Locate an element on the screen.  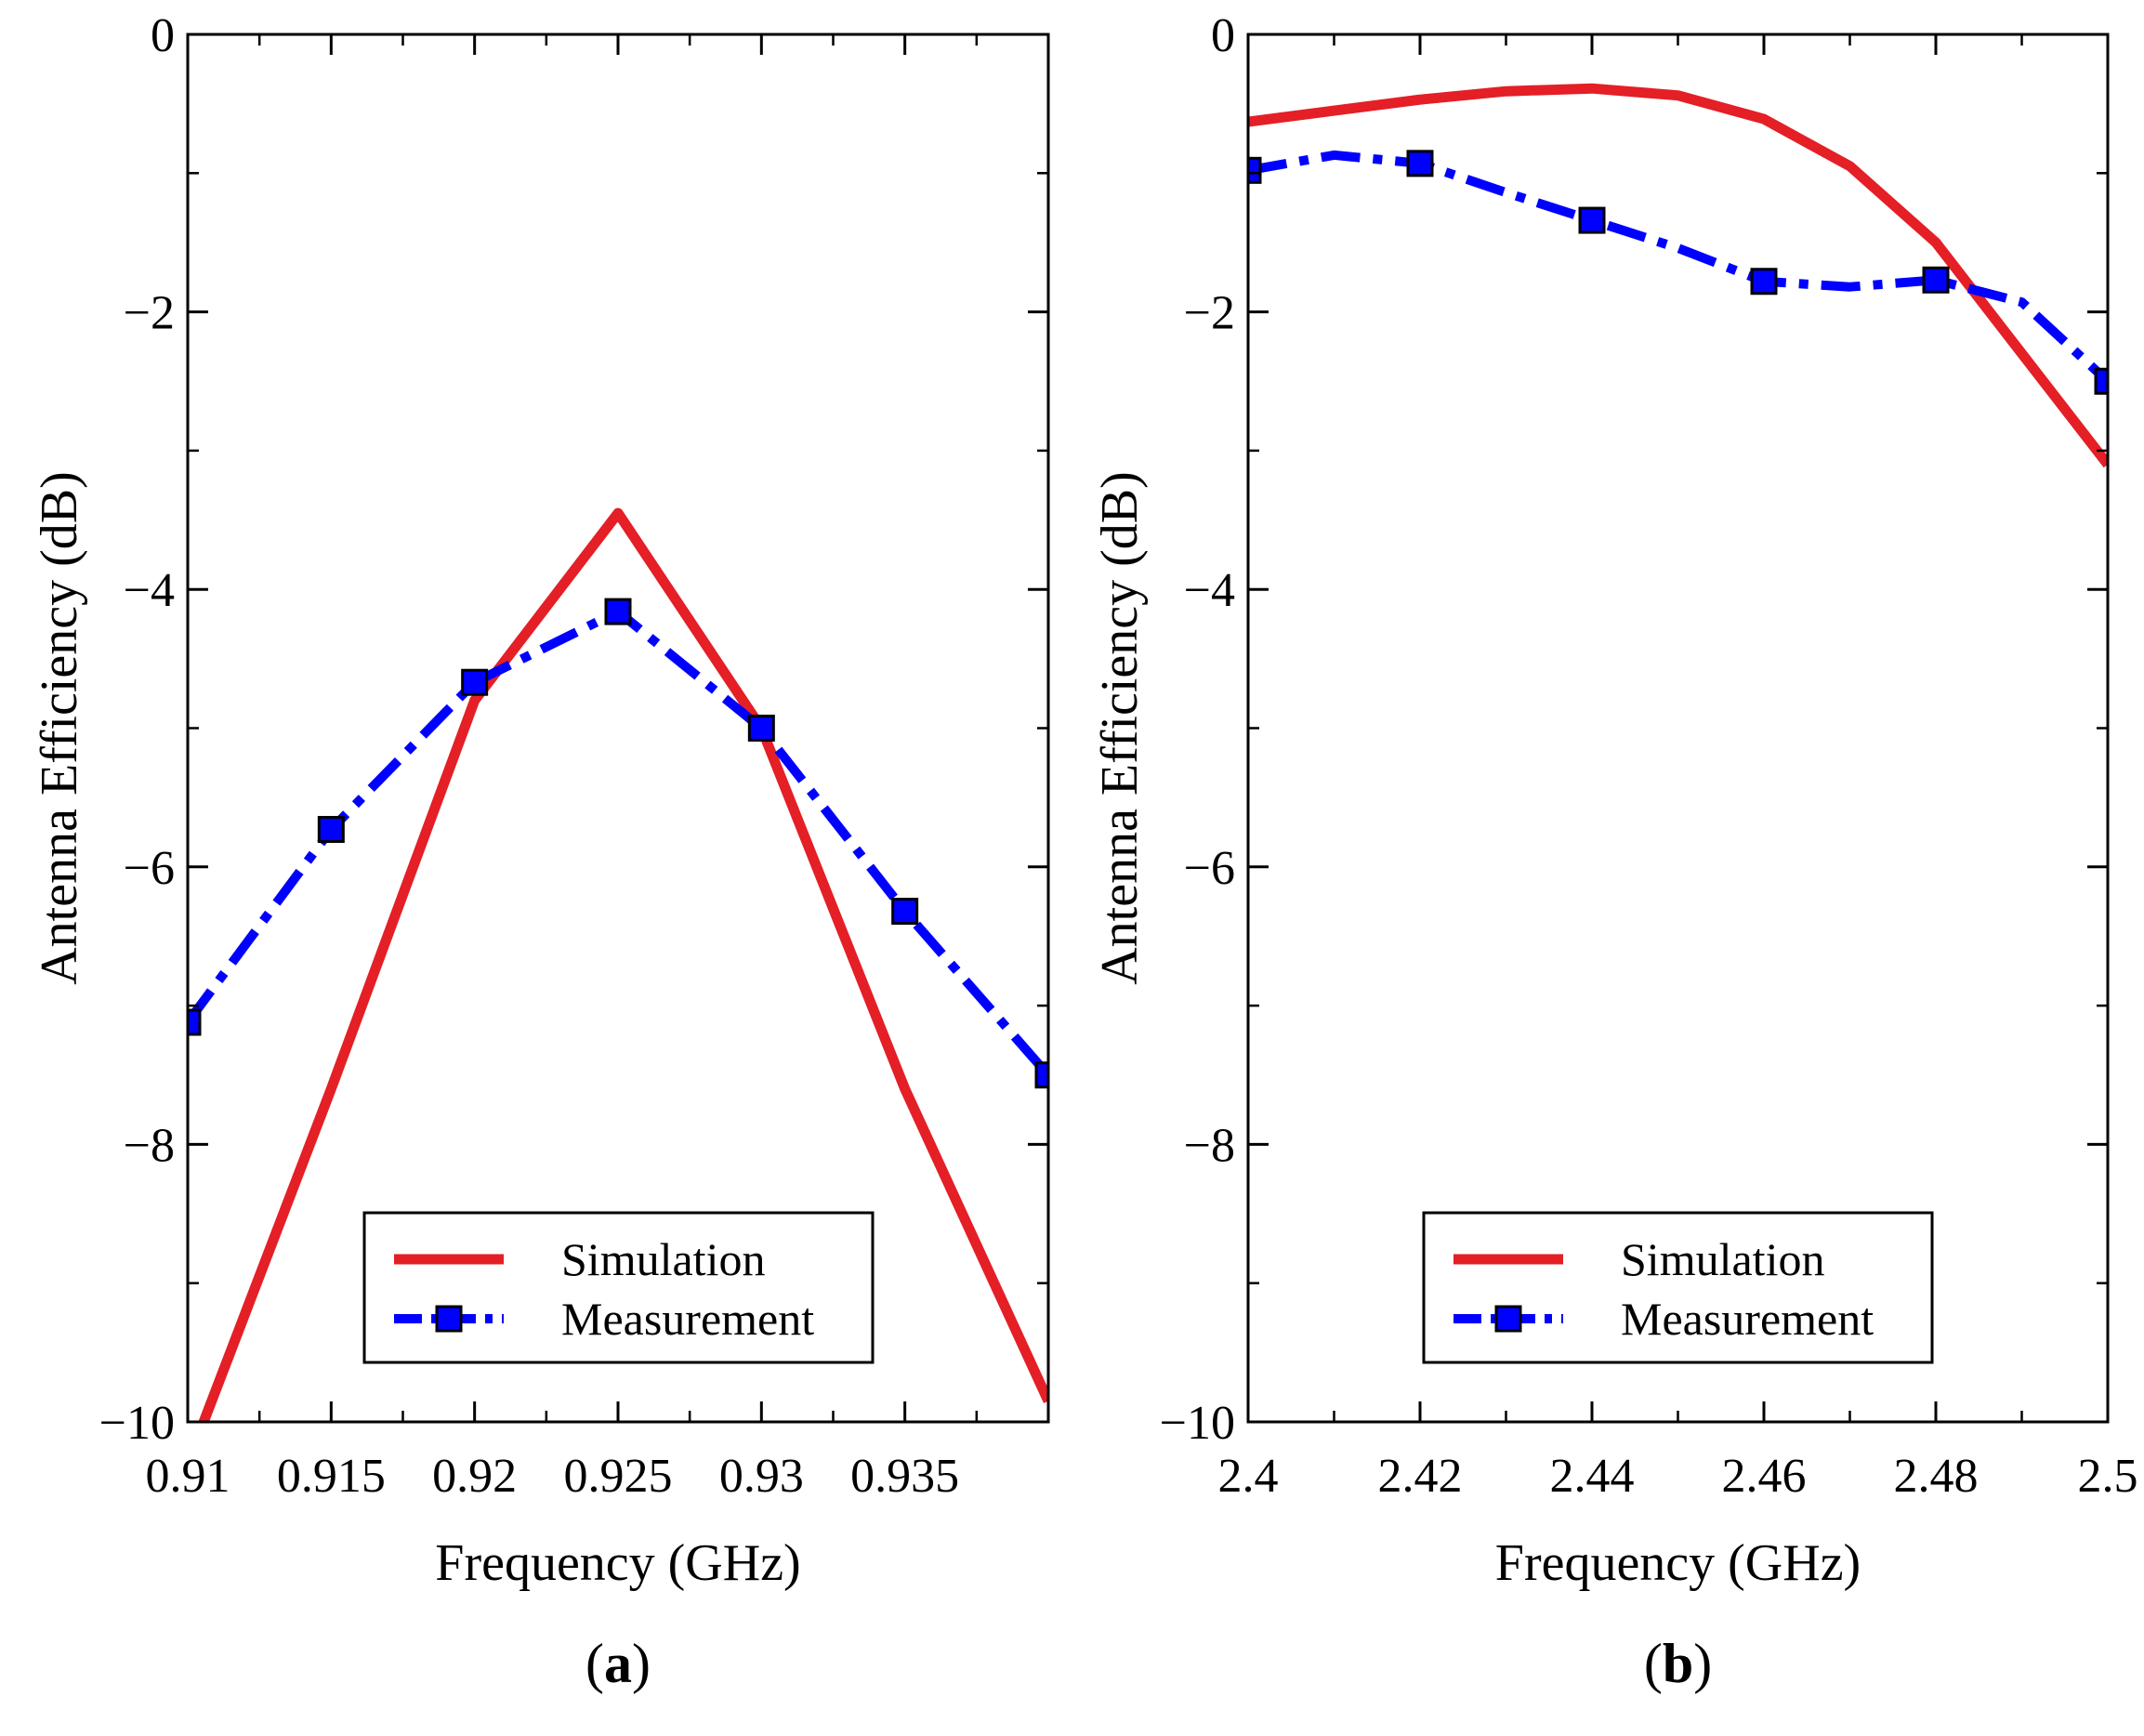
x-tick-label: 2.46 is located at coordinates (1764, 1477).